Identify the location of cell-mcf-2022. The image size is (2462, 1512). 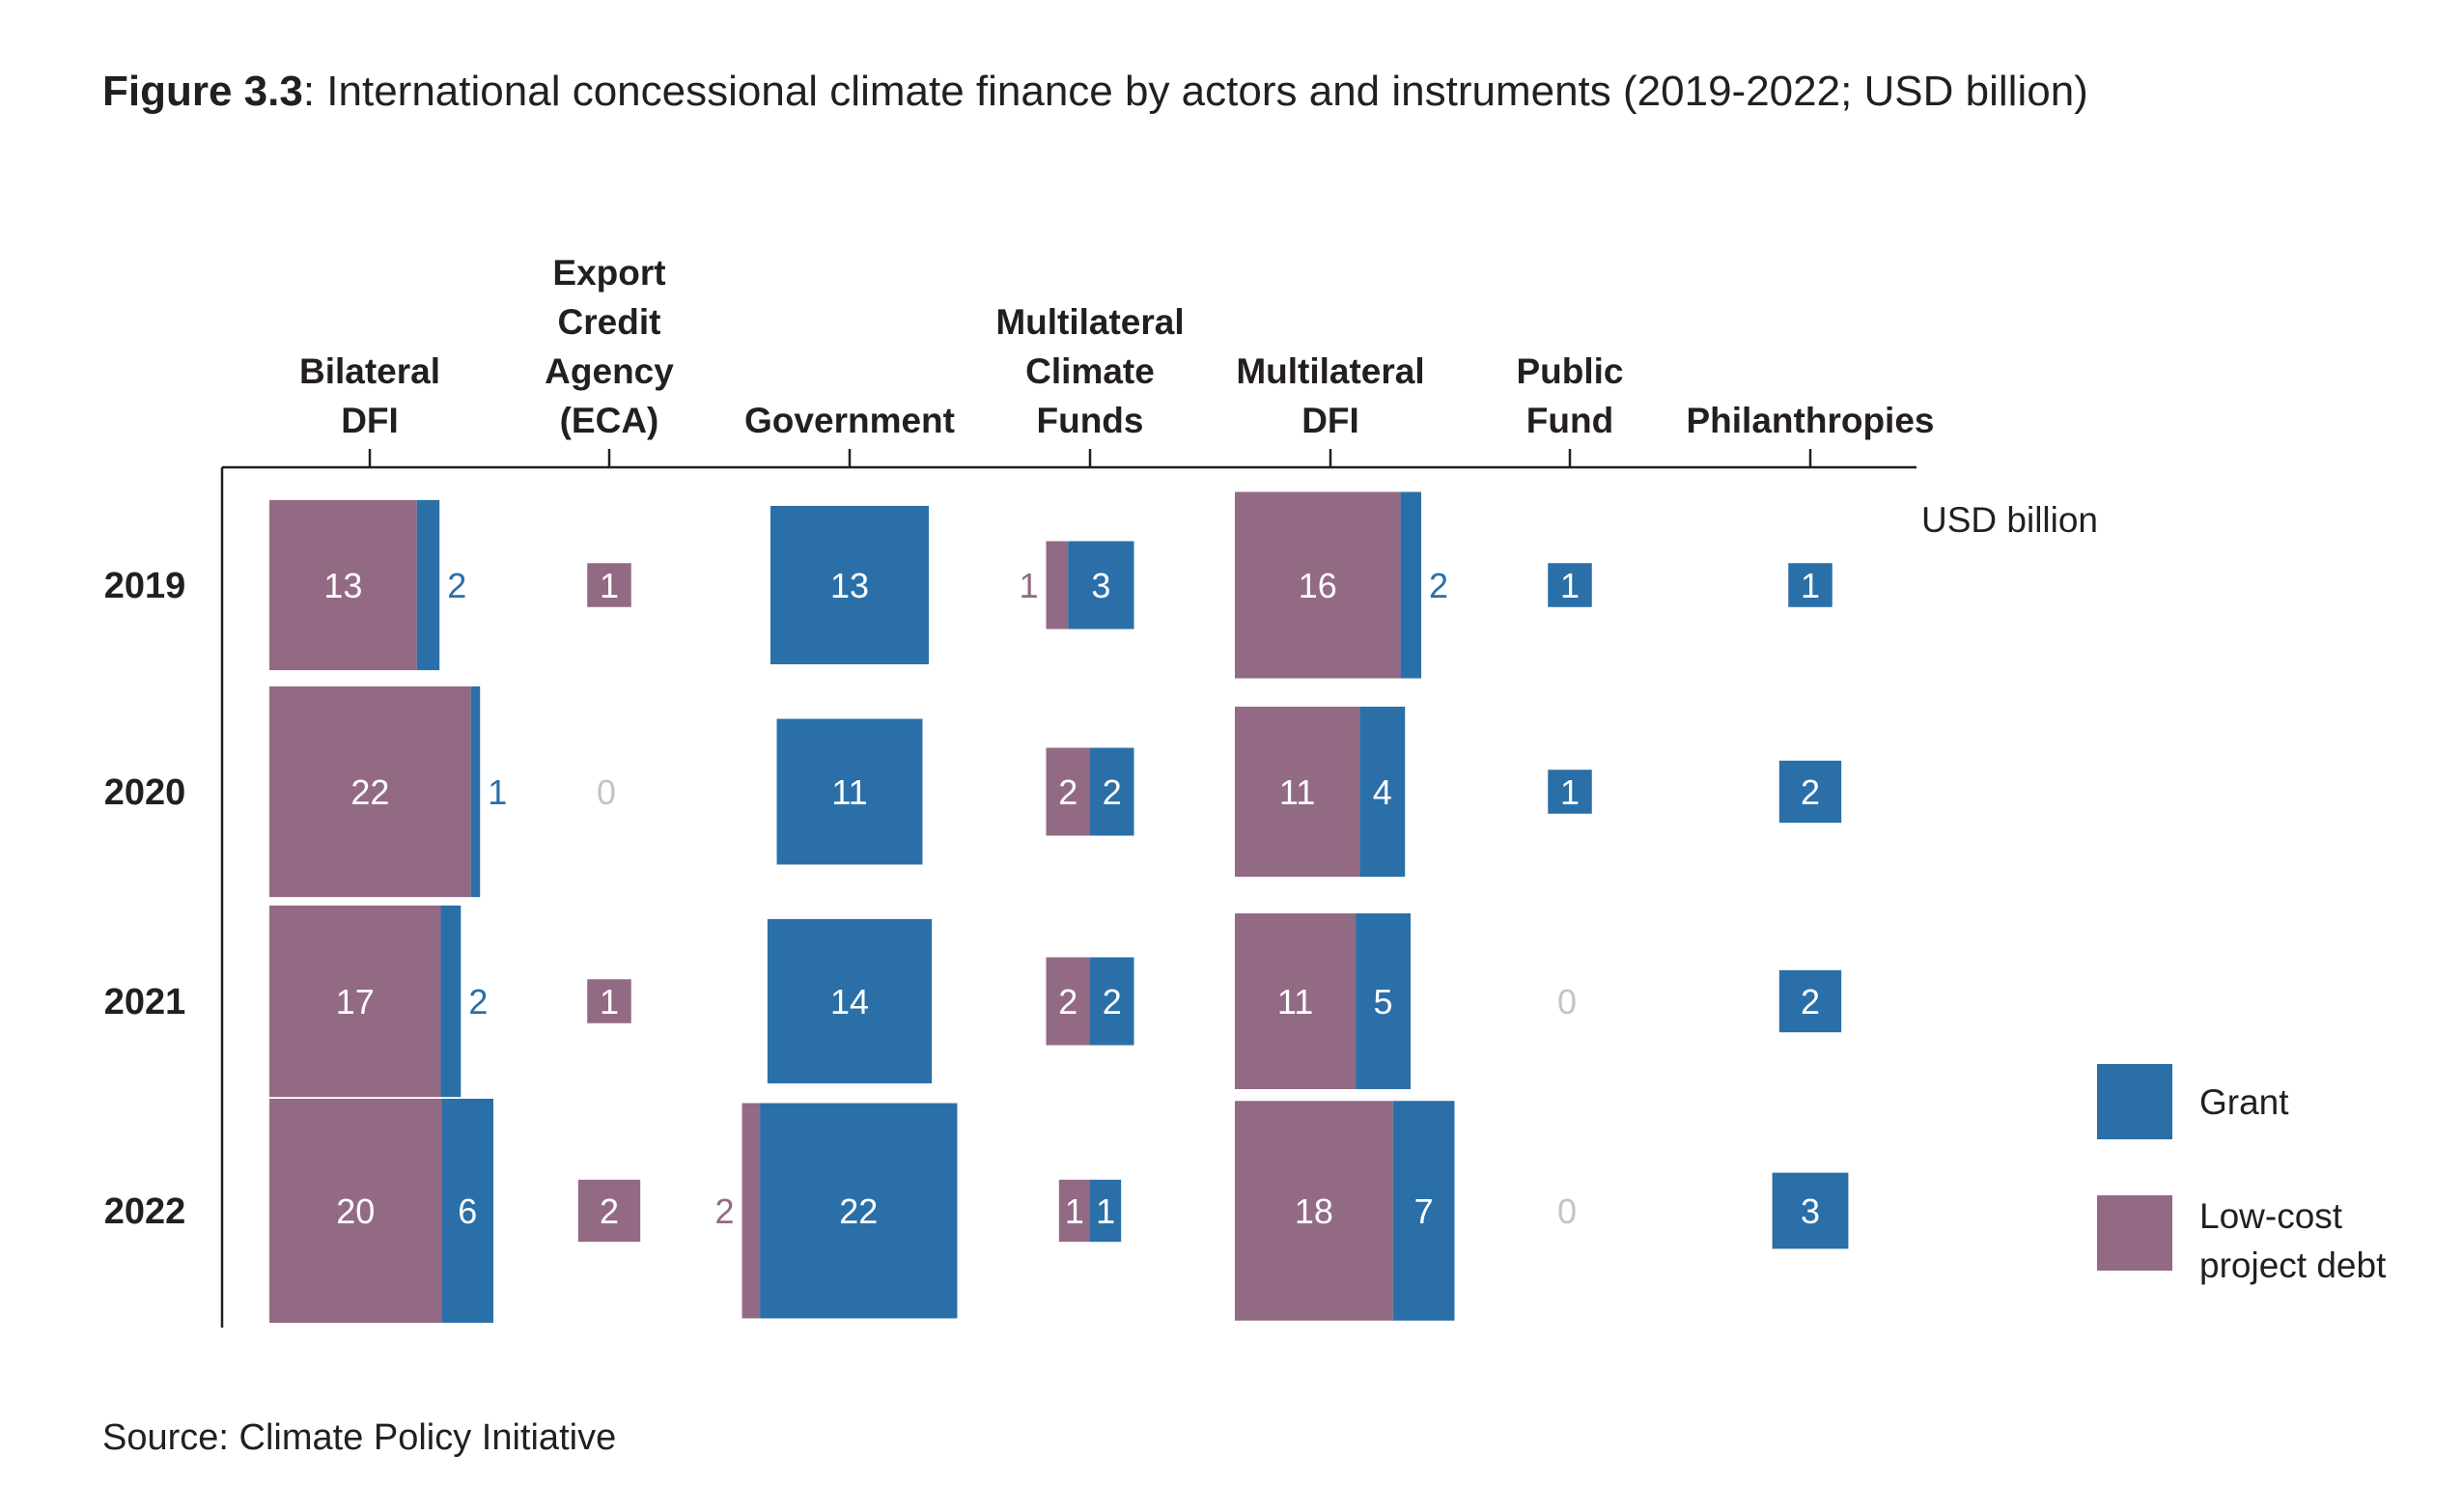
(1090, 1211).